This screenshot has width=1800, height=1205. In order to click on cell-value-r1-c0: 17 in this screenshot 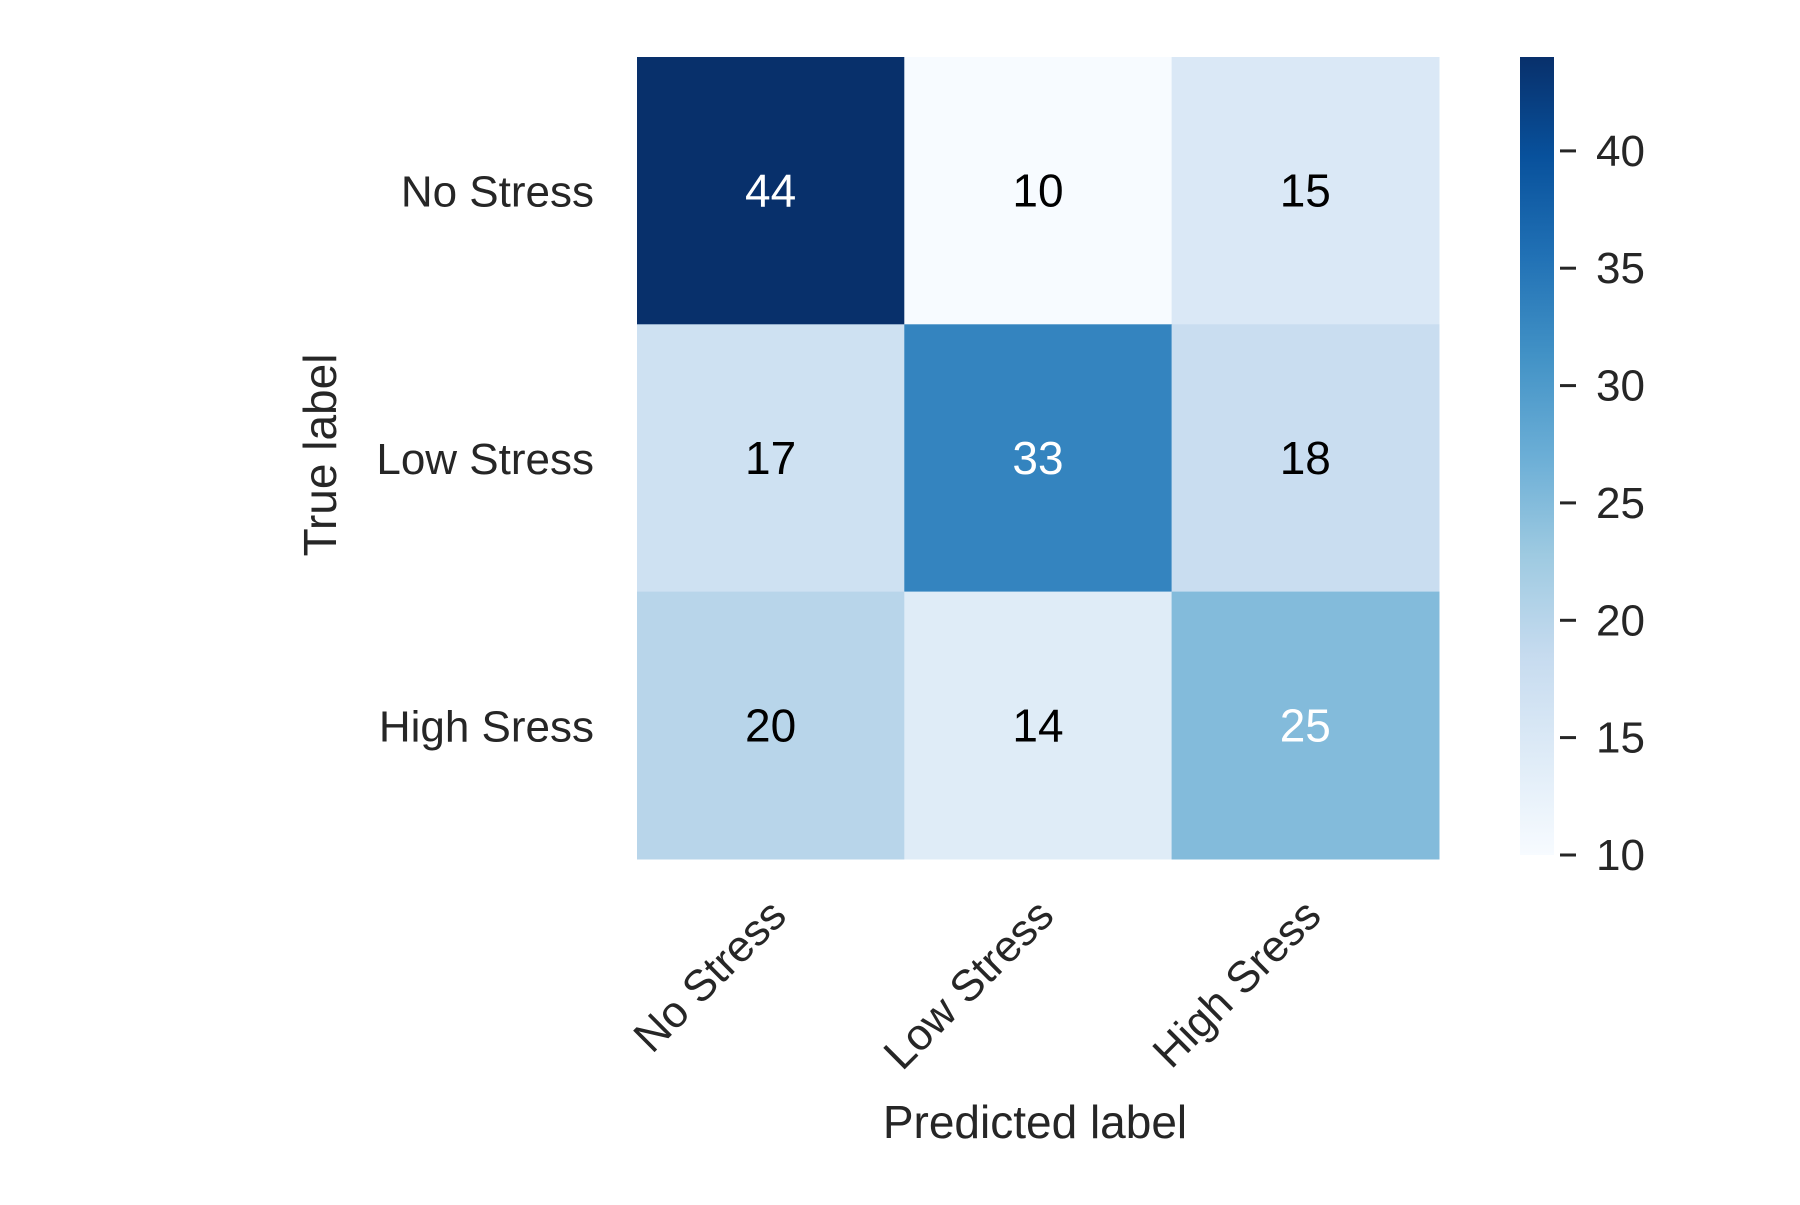, I will do `click(770, 458)`.